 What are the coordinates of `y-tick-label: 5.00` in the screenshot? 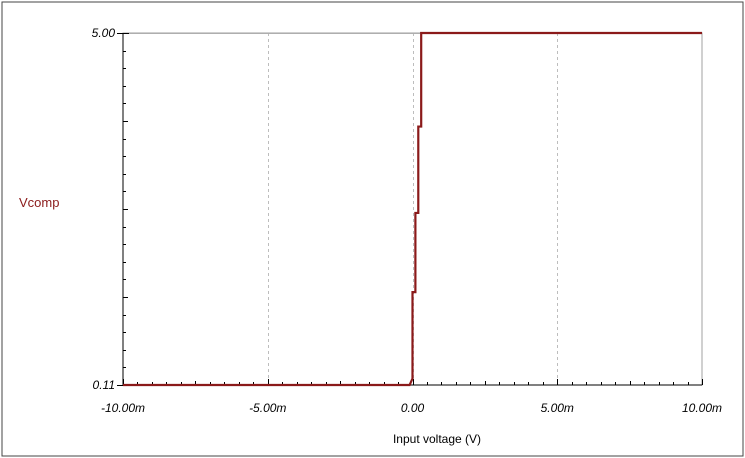 It's located at (104, 33).